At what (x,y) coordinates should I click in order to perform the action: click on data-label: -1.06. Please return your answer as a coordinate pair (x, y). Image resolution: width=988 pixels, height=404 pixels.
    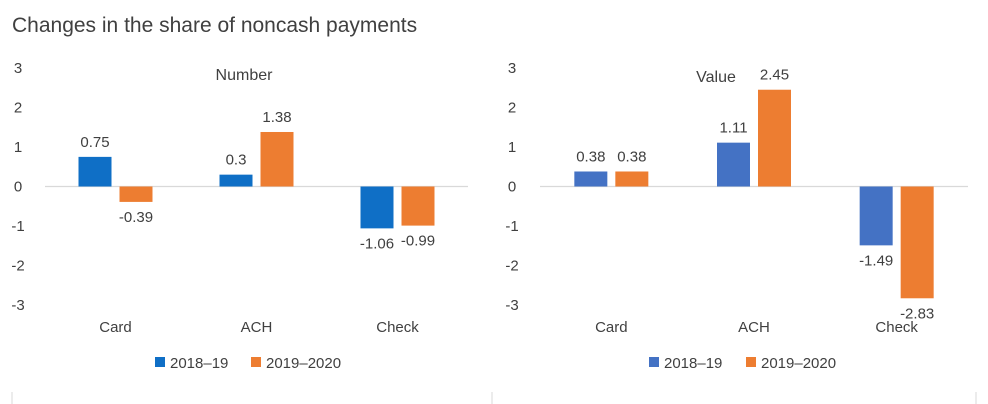
    Looking at the image, I should click on (377, 243).